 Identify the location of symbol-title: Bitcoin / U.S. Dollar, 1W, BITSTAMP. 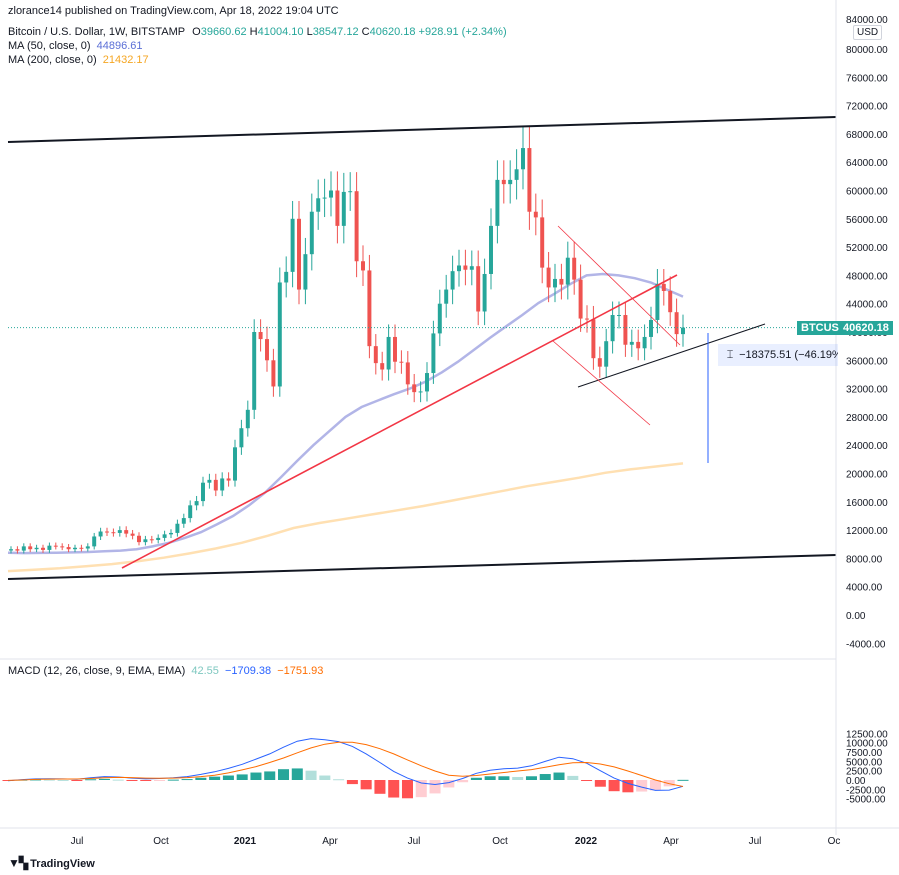
(97, 32).